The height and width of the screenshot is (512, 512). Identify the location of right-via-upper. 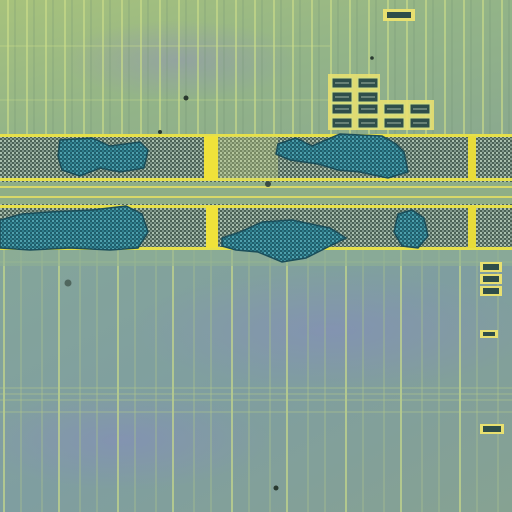
(472, 158).